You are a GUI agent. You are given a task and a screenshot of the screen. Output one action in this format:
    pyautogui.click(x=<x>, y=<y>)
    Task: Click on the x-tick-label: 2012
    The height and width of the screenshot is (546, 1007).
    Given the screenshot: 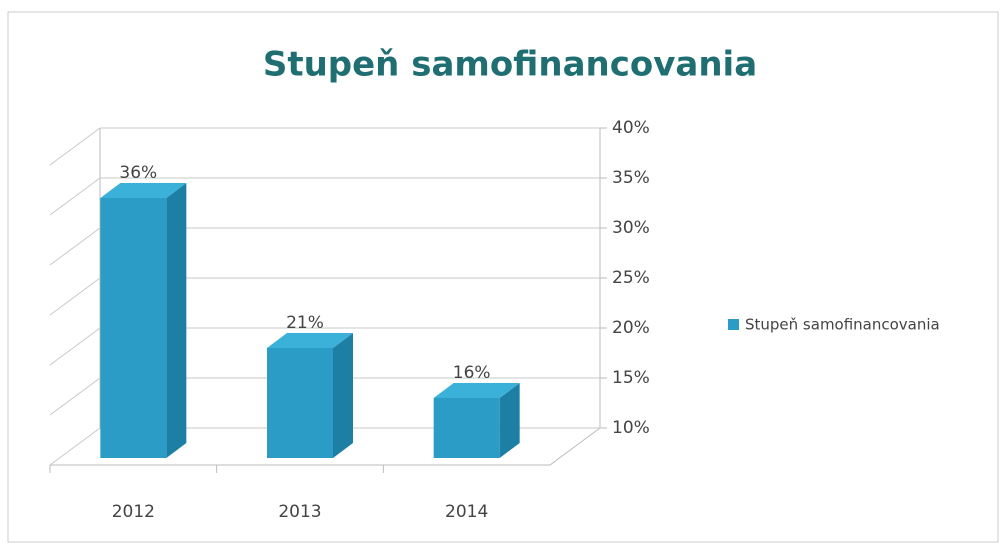 What is the action you would take?
    pyautogui.click(x=133, y=512)
    